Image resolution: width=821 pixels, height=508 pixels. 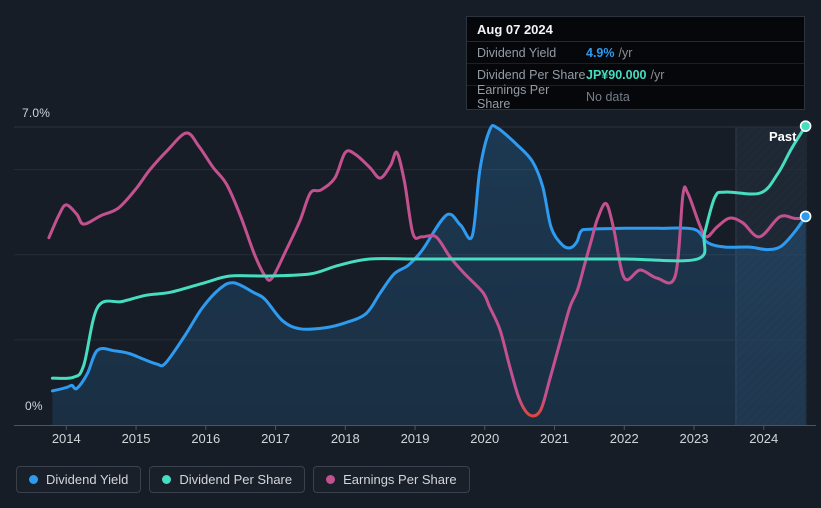 I want to click on x-axis-label: 2016, so click(x=206, y=438).